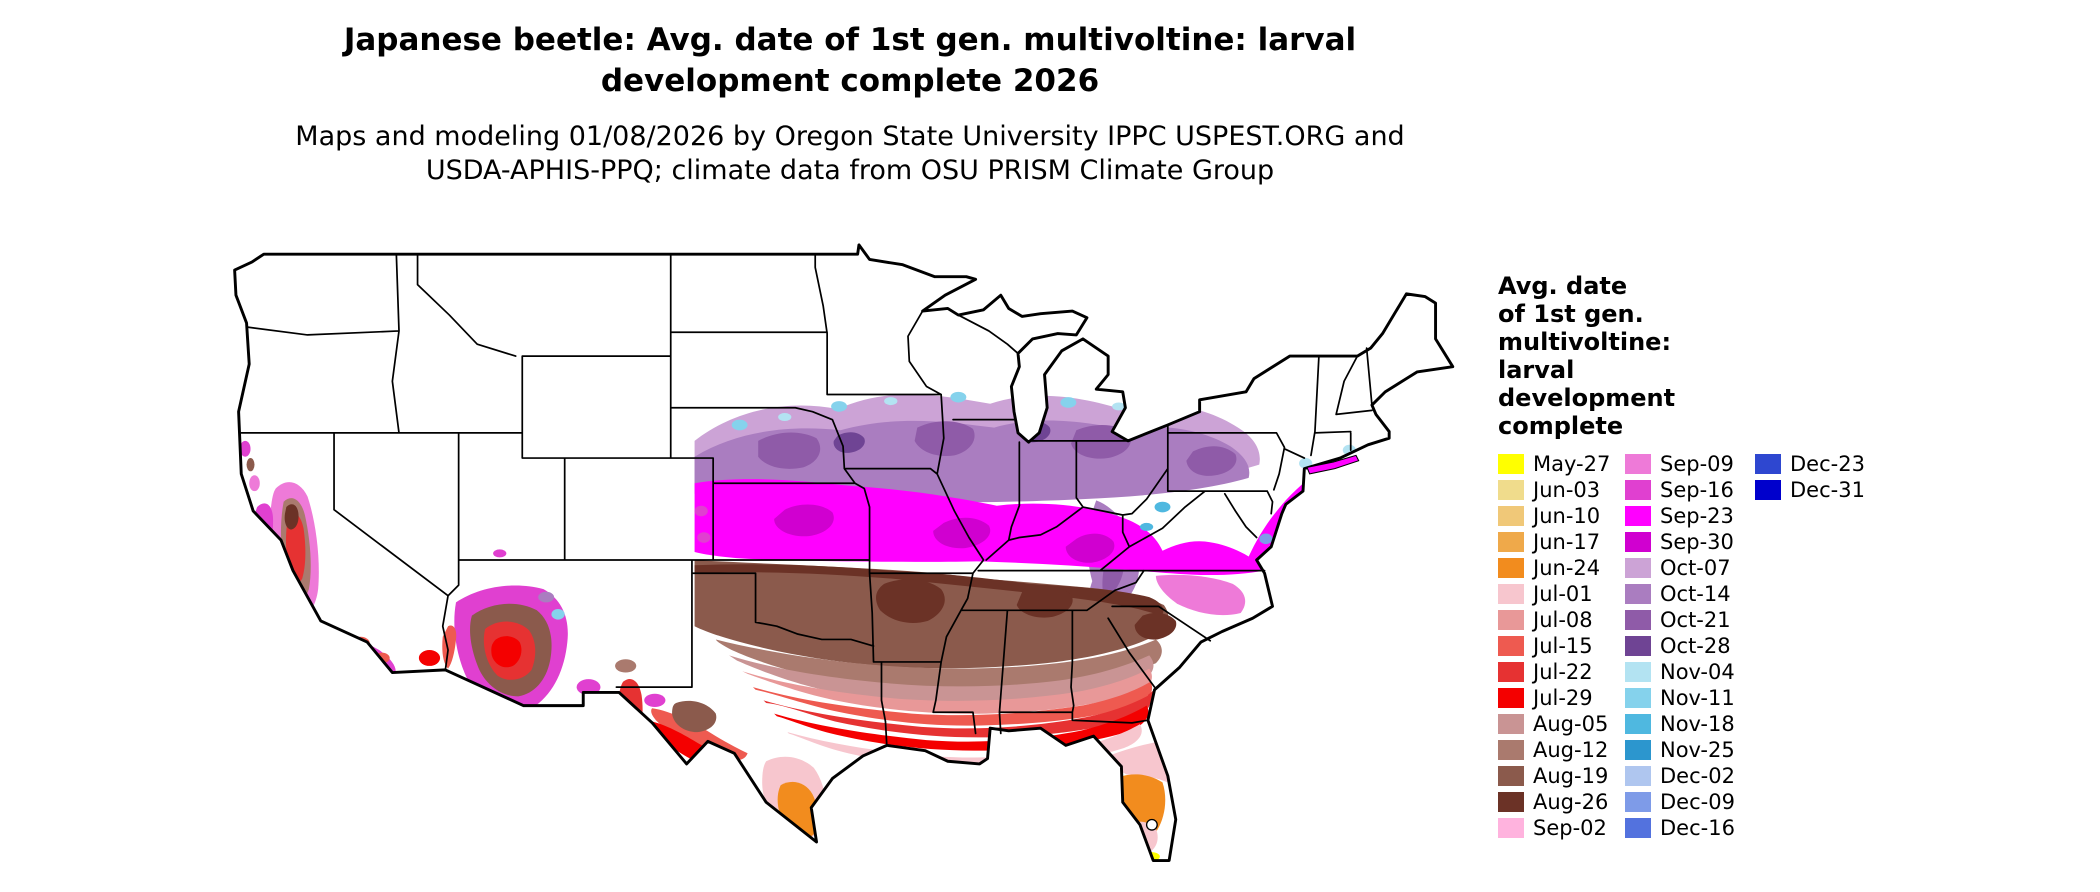  I want to click on legend-label: Sep-09, so click(1697, 464).